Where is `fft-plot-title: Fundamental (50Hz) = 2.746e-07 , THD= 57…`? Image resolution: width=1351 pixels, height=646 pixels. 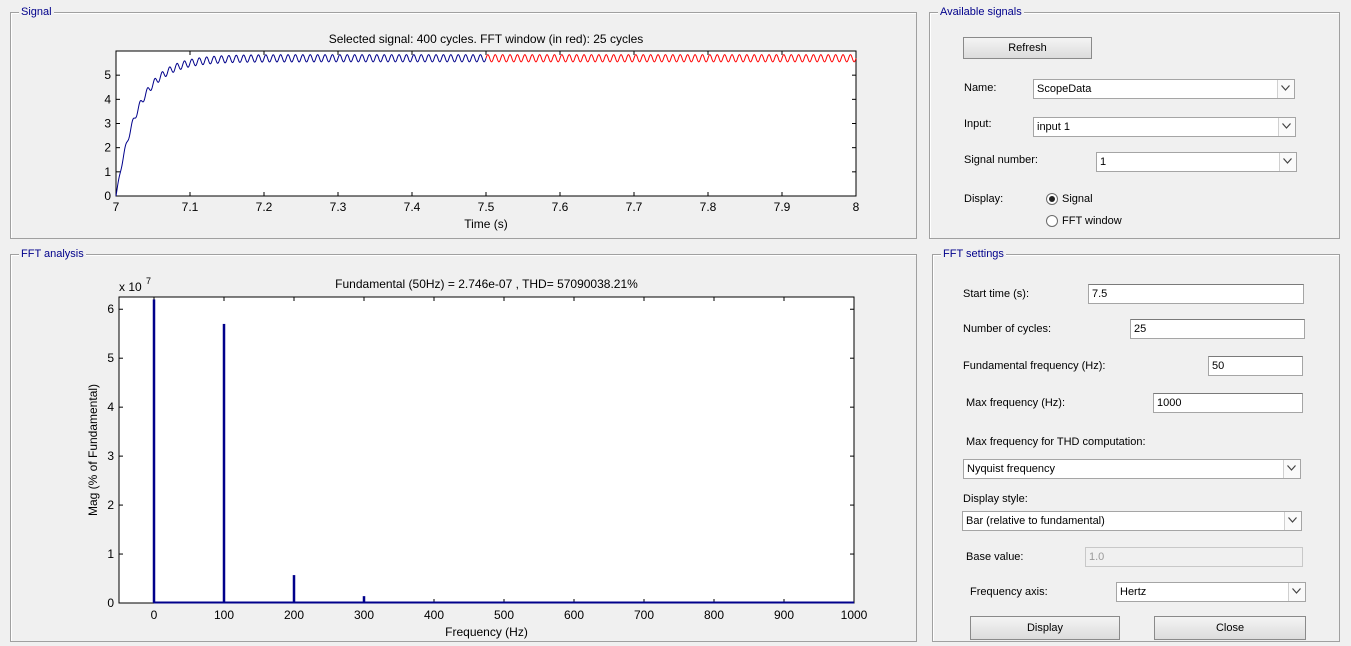
fft-plot-title: Fundamental (50Hz) = 2.746e-07 , THD= 57… is located at coordinates (486, 284).